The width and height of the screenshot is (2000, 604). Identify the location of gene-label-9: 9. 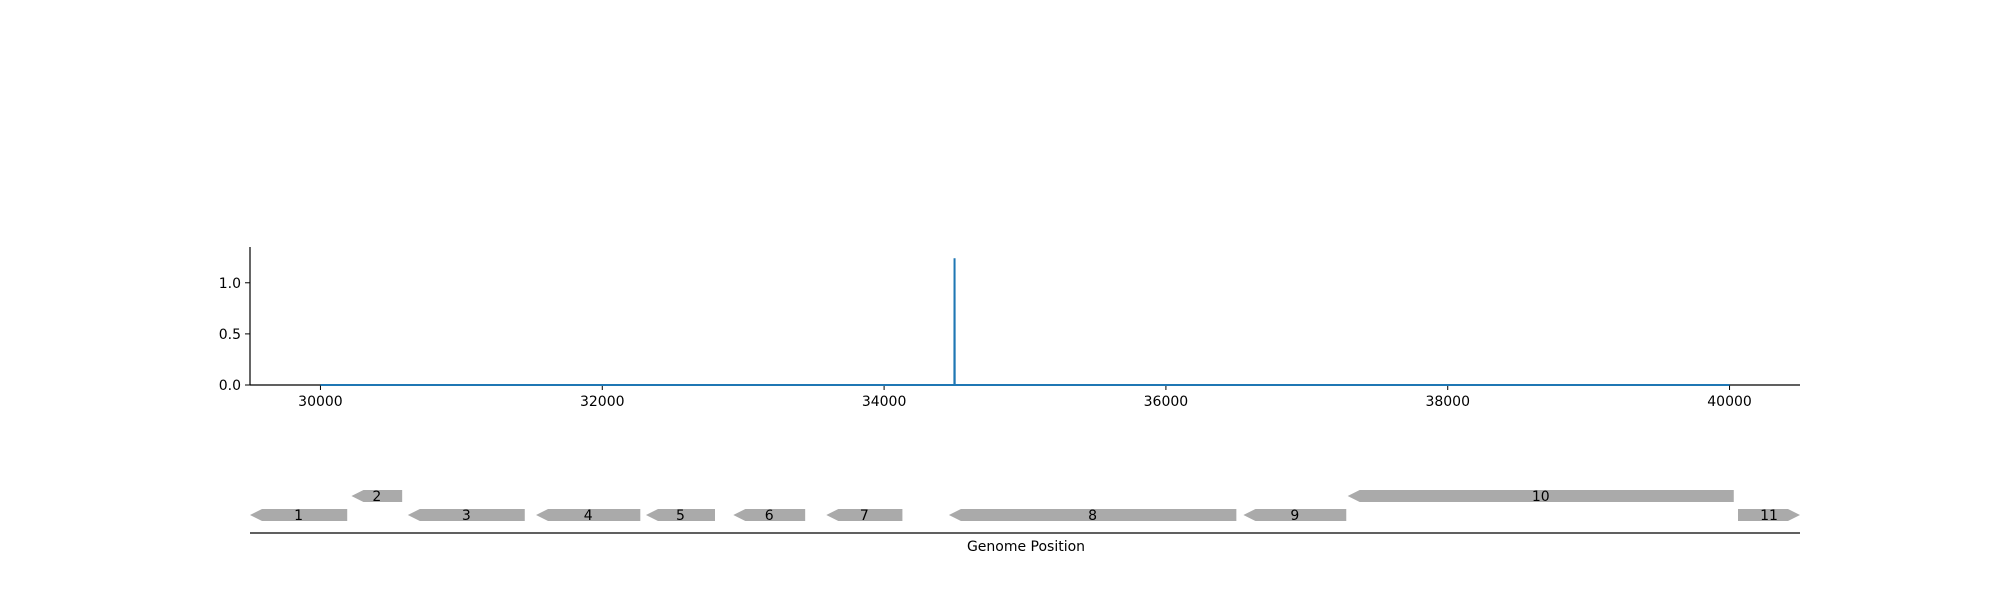
(1294, 516).